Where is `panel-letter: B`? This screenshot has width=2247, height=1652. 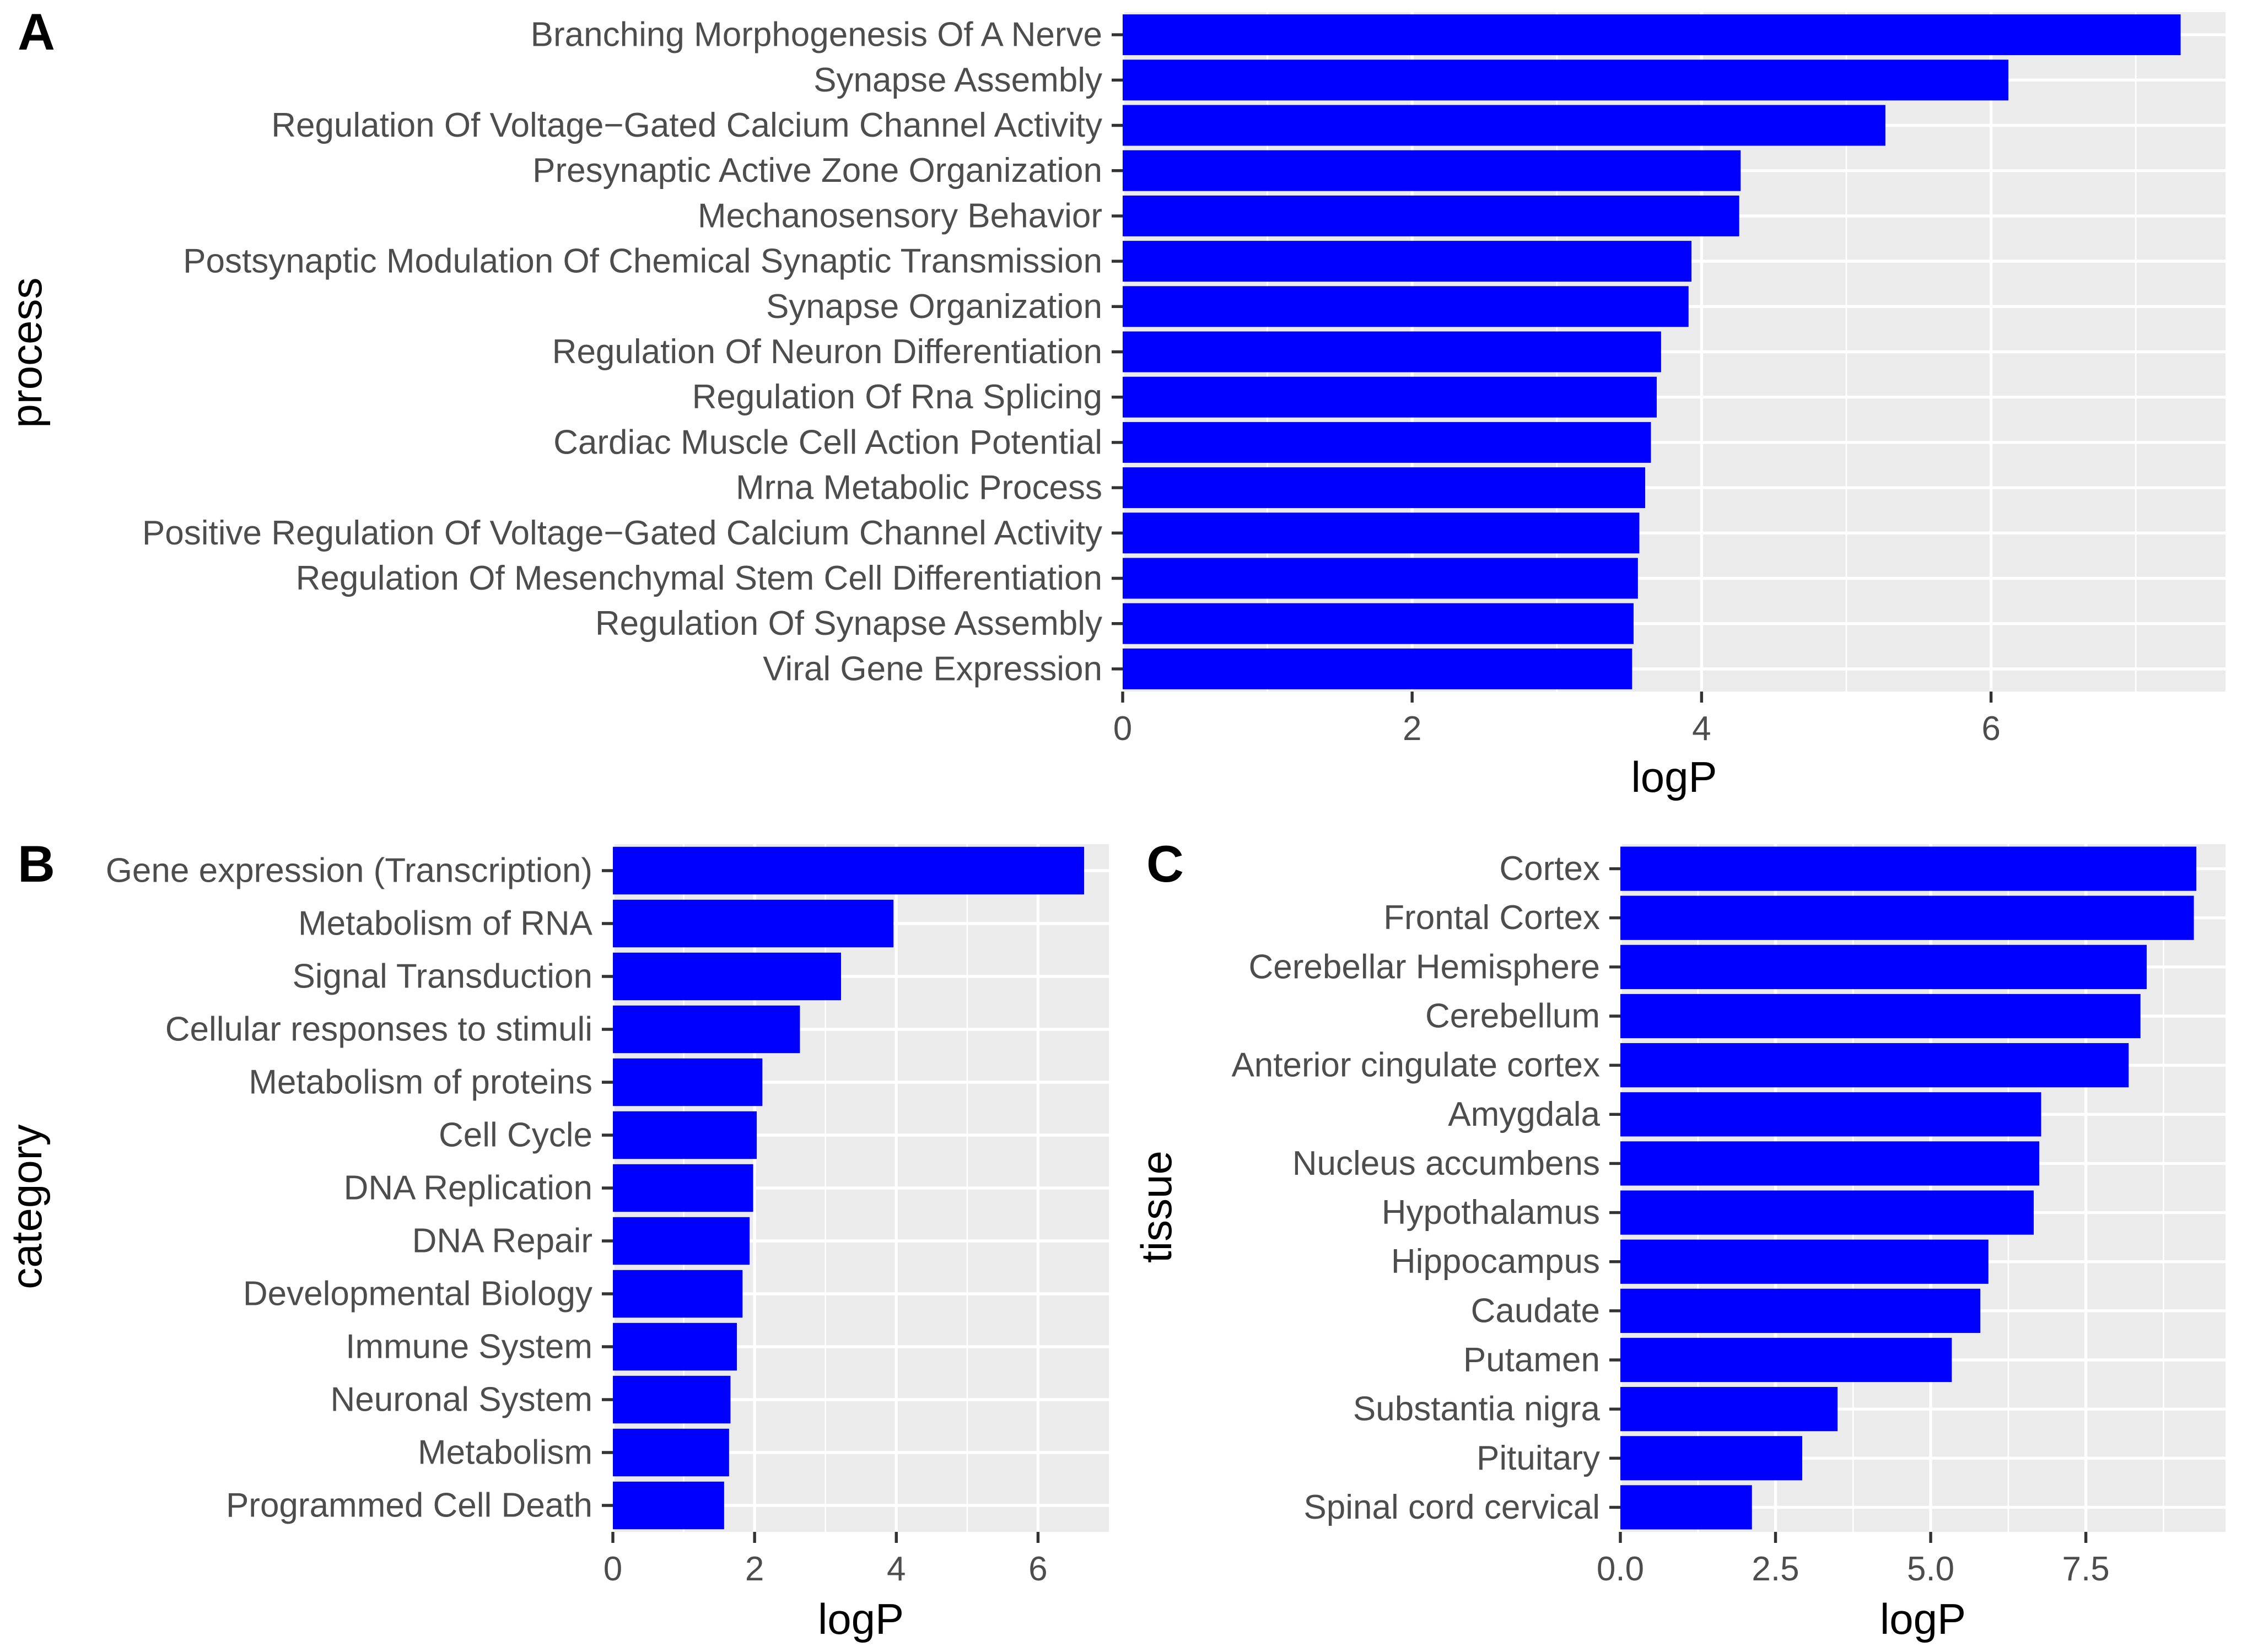
panel-letter: B is located at coordinates (36, 864).